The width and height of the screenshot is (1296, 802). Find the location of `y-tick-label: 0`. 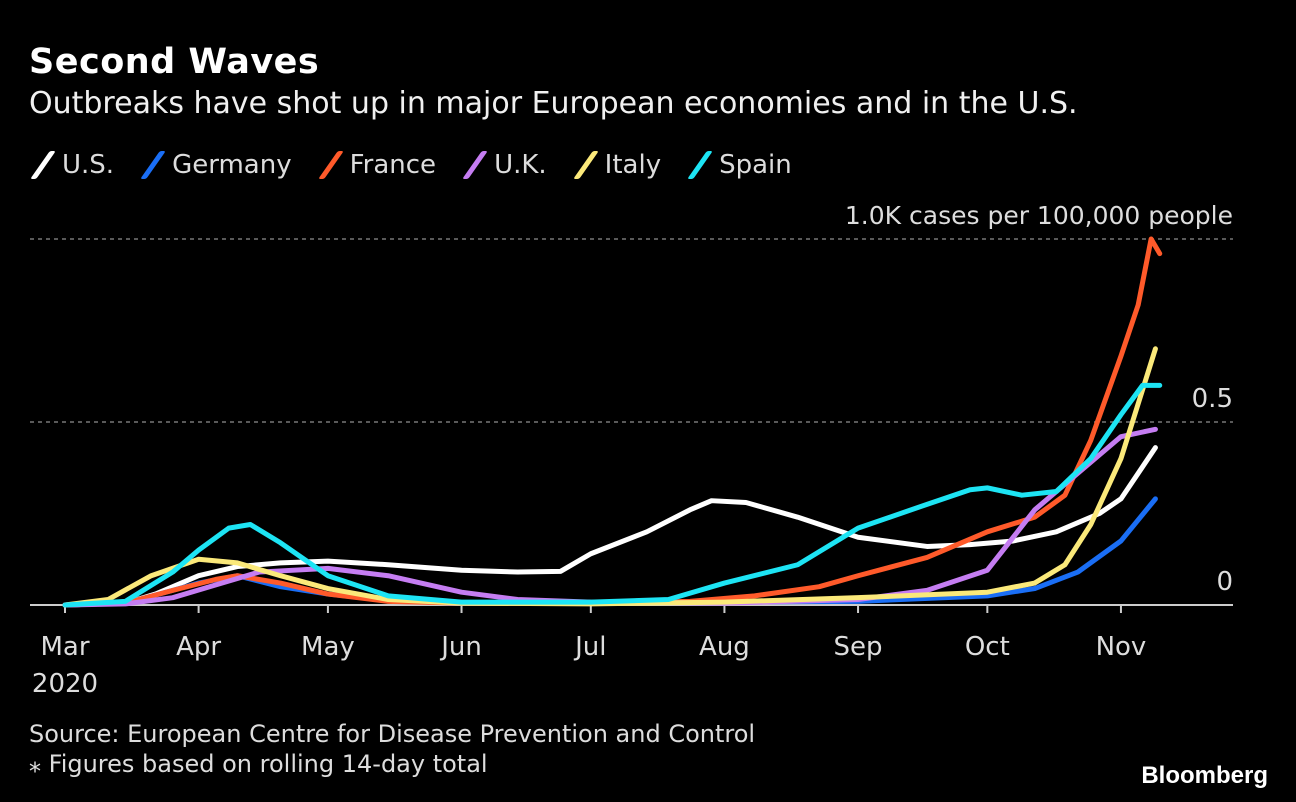

y-tick-label: 0 is located at coordinates (1224, 582).